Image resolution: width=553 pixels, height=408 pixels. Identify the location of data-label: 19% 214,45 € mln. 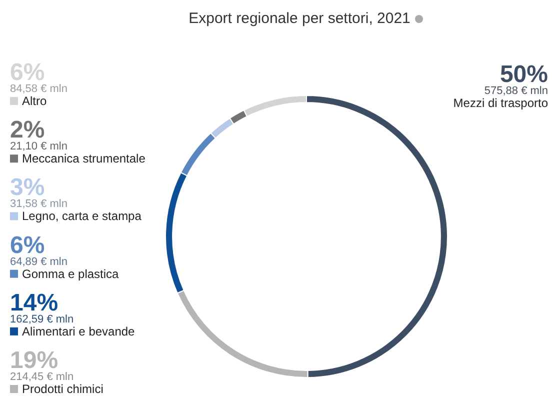
(42, 365).